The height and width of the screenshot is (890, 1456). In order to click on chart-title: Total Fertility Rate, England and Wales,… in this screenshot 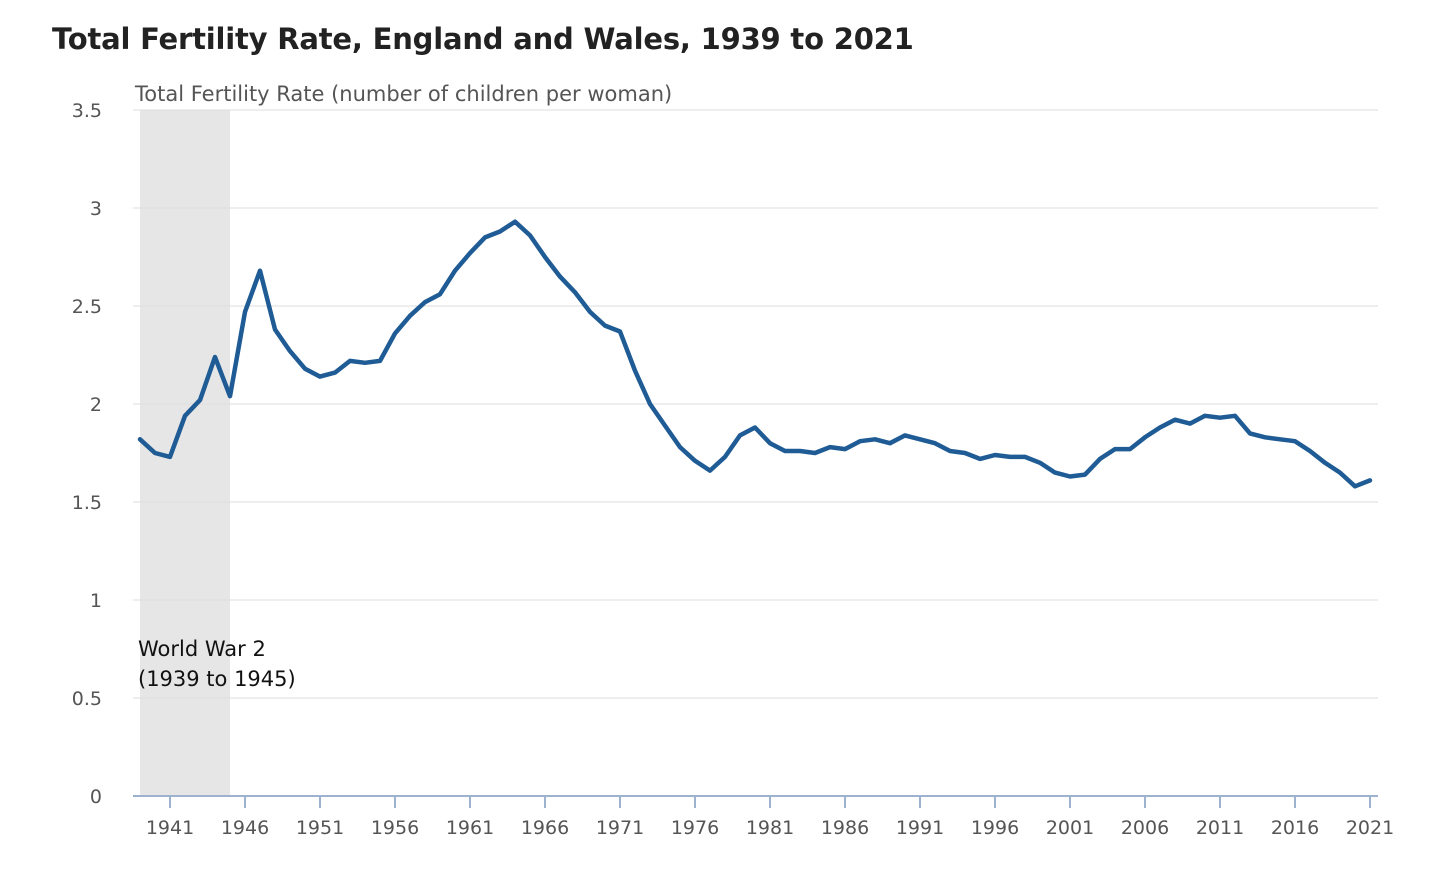, I will do `click(483, 39)`.